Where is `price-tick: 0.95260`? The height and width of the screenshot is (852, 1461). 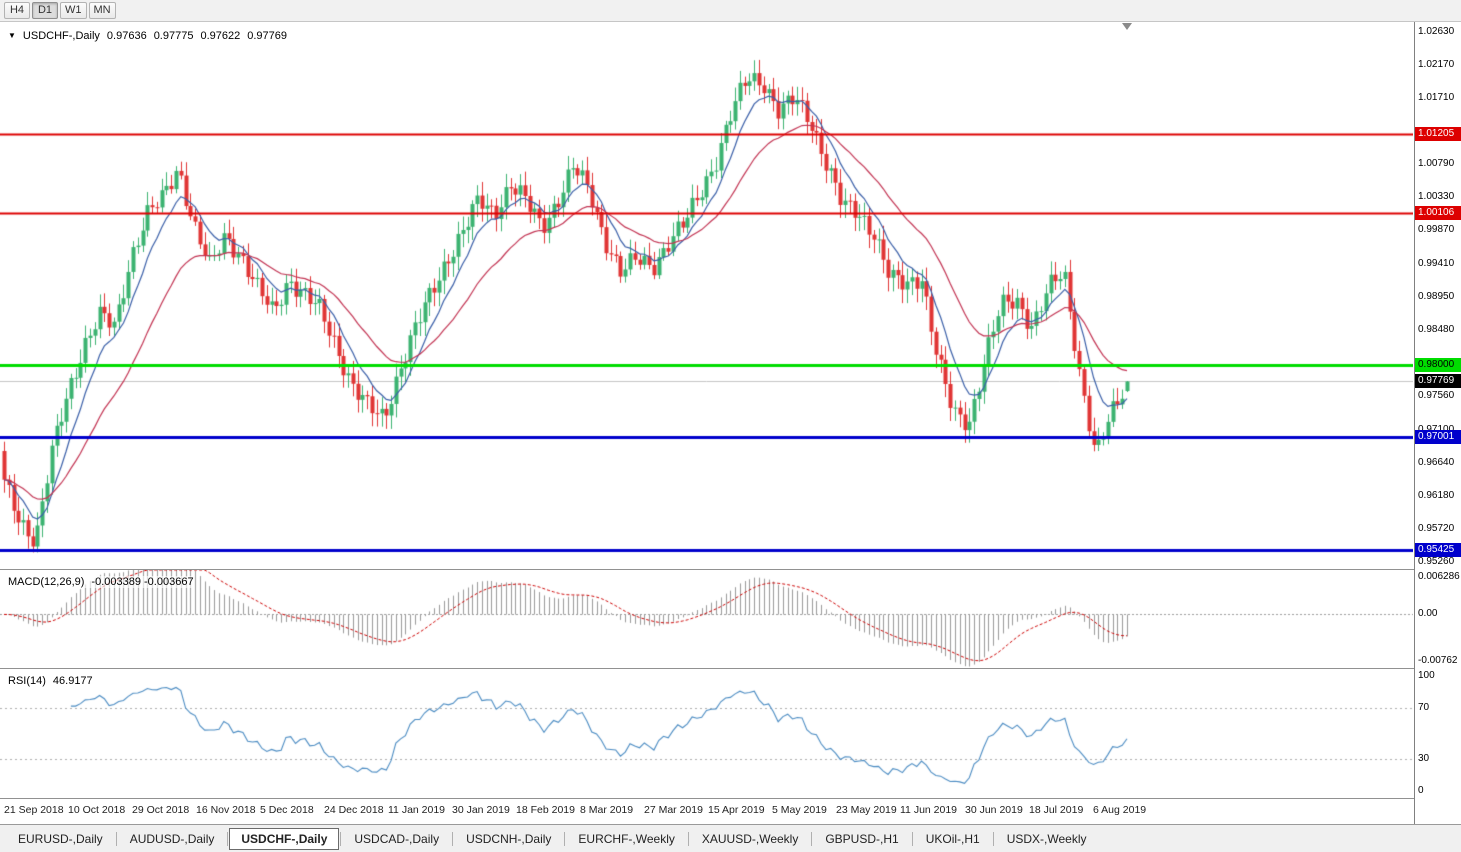
price-tick: 0.95260 is located at coordinates (1436, 561).